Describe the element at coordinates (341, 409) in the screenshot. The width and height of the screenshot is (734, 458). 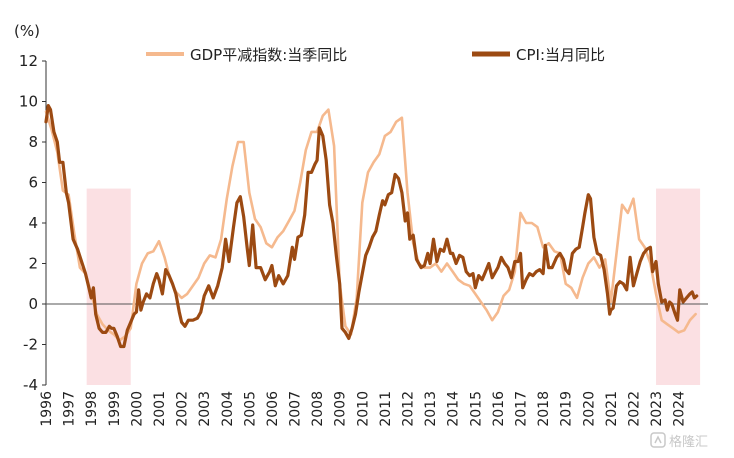
I see `x-tick-label: 2009` at that location.